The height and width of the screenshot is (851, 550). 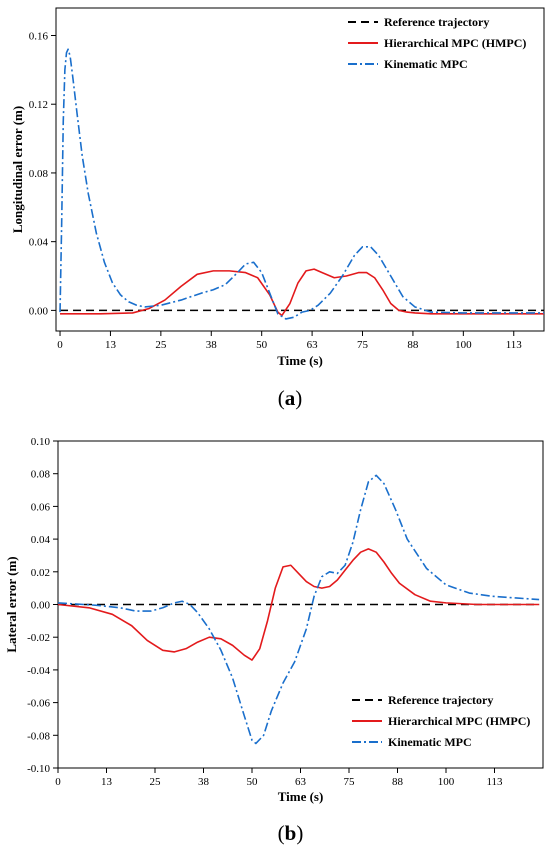 I want to click on panel-label: (a), so click(x=290, y=398).